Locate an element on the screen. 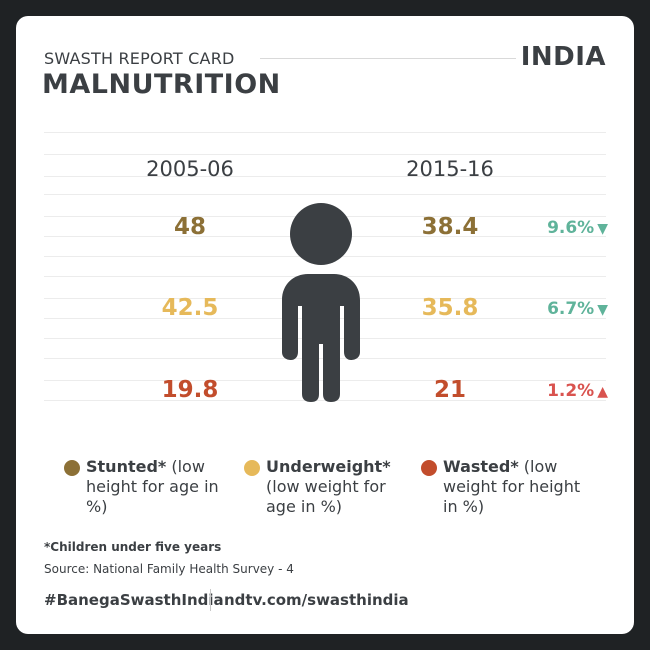  legend-label-stunted: Stunted* (low height for age in %) is located at coordinates (161, 487).